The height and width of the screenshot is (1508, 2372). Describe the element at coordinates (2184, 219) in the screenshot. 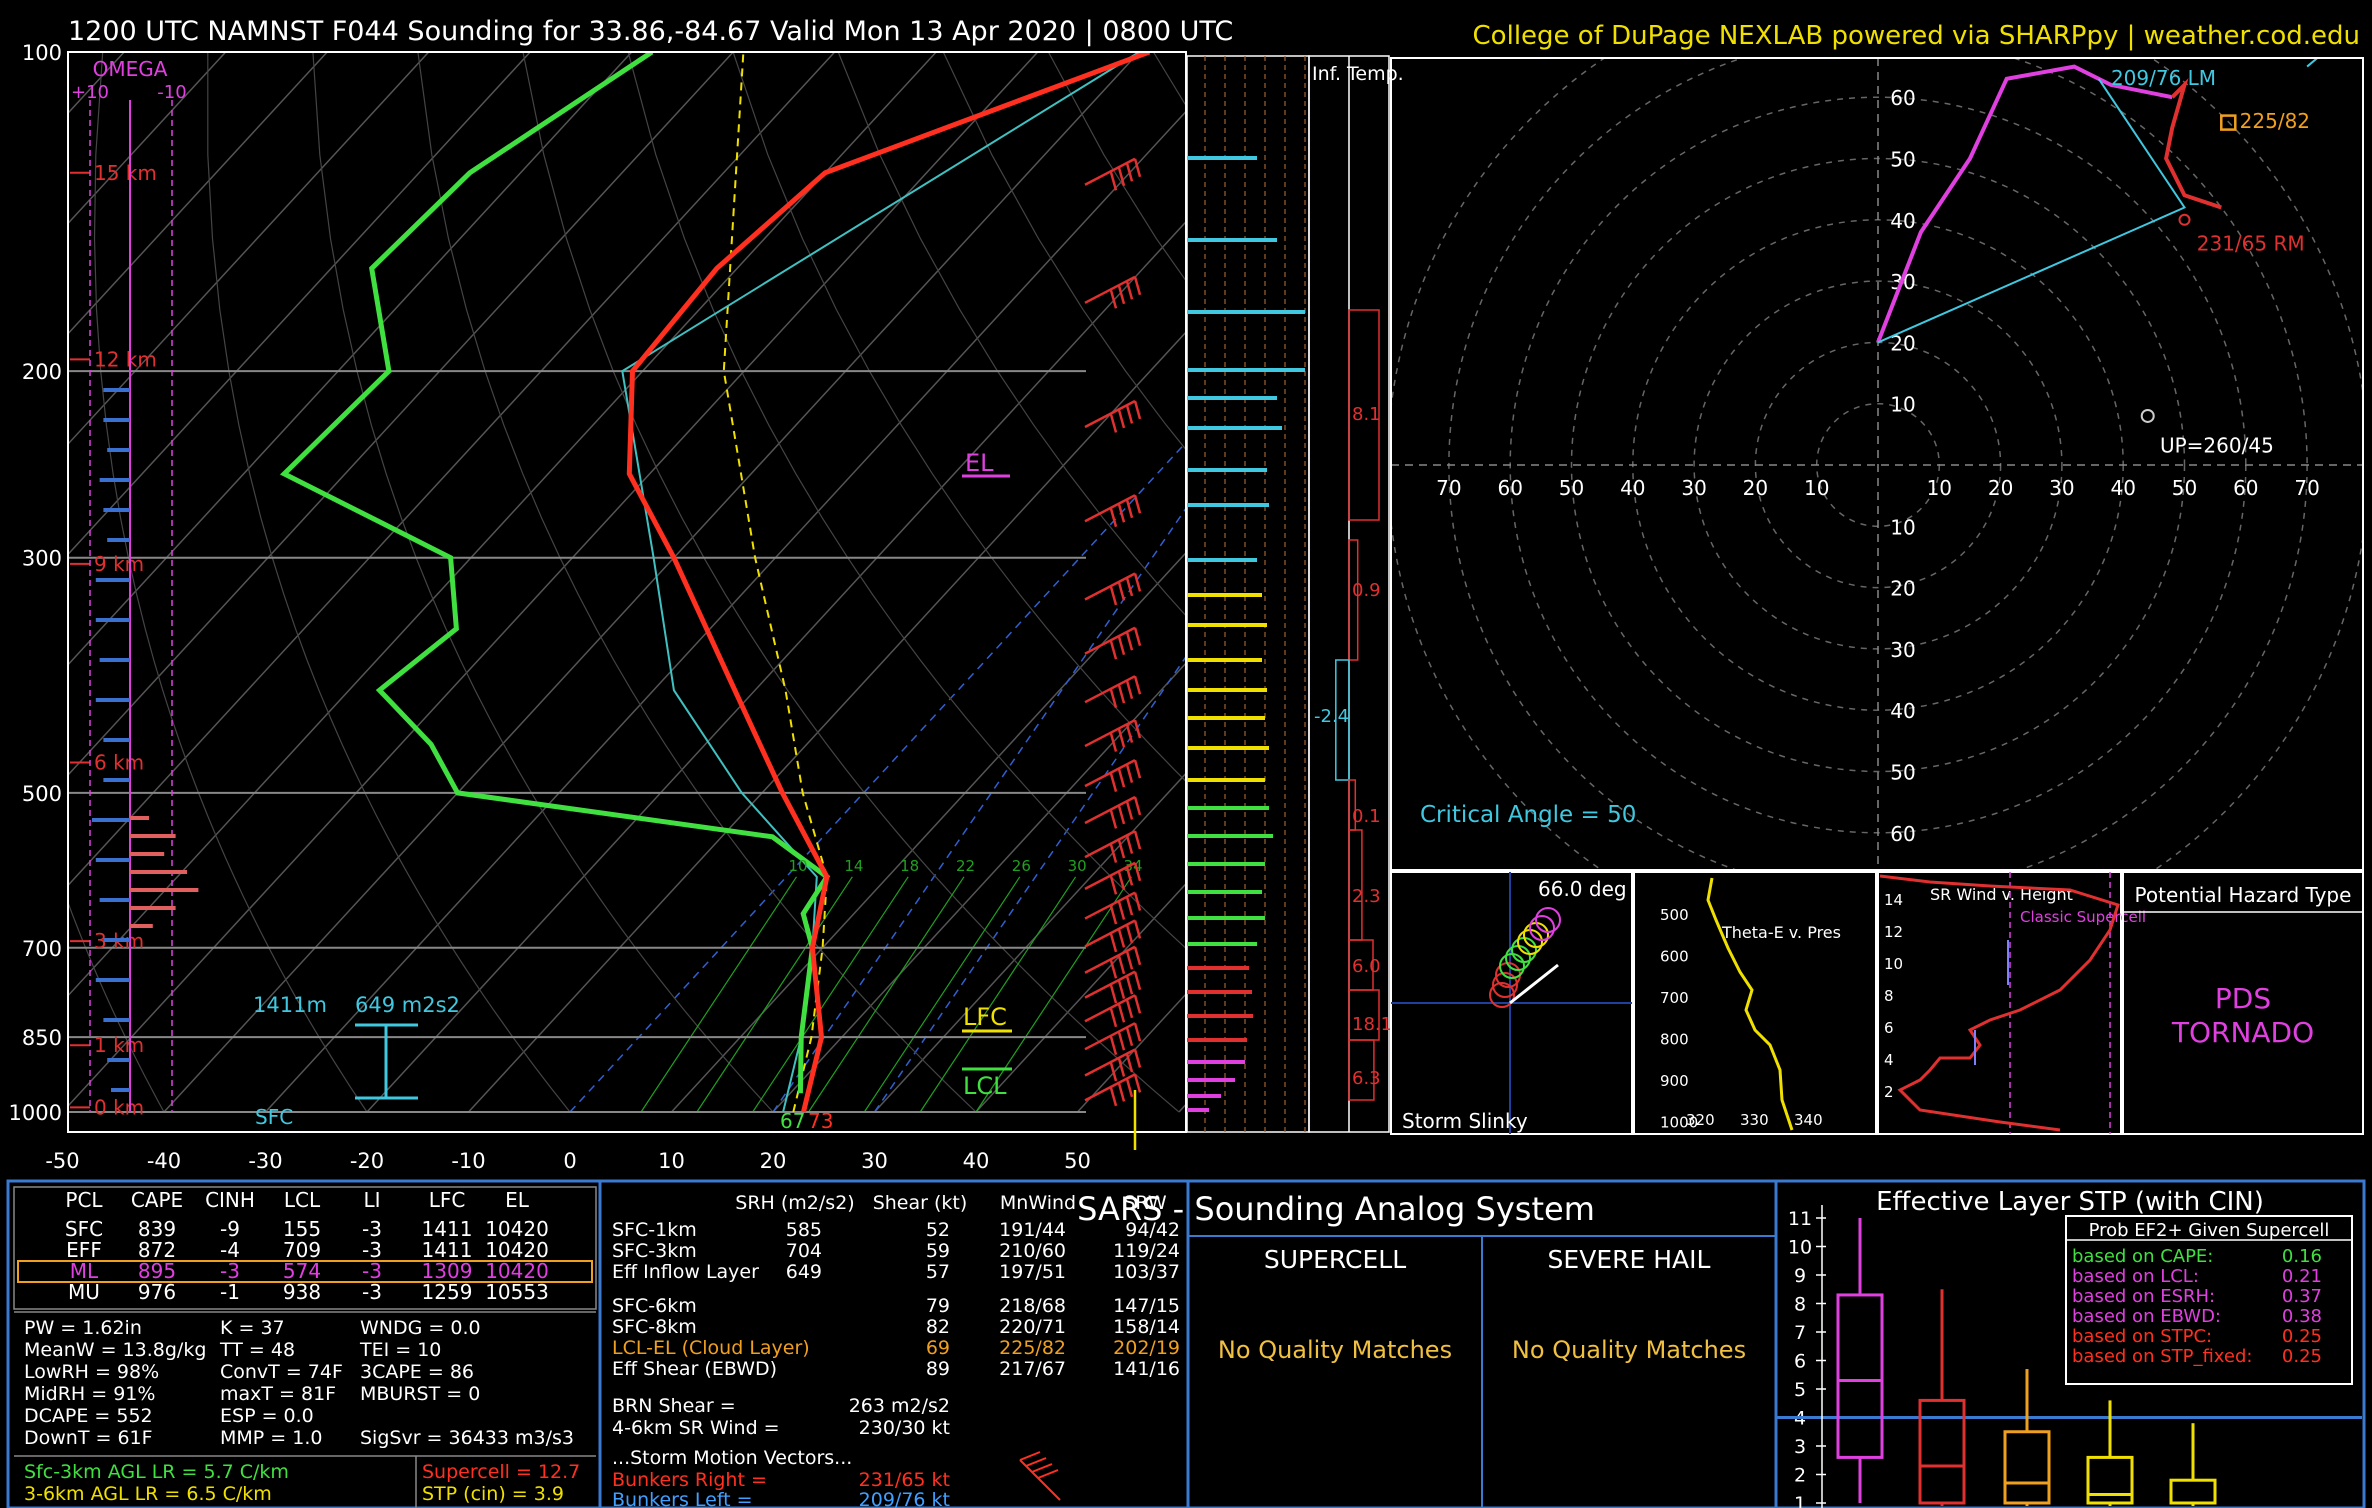

I see `hodo-rm-marker` at that location.